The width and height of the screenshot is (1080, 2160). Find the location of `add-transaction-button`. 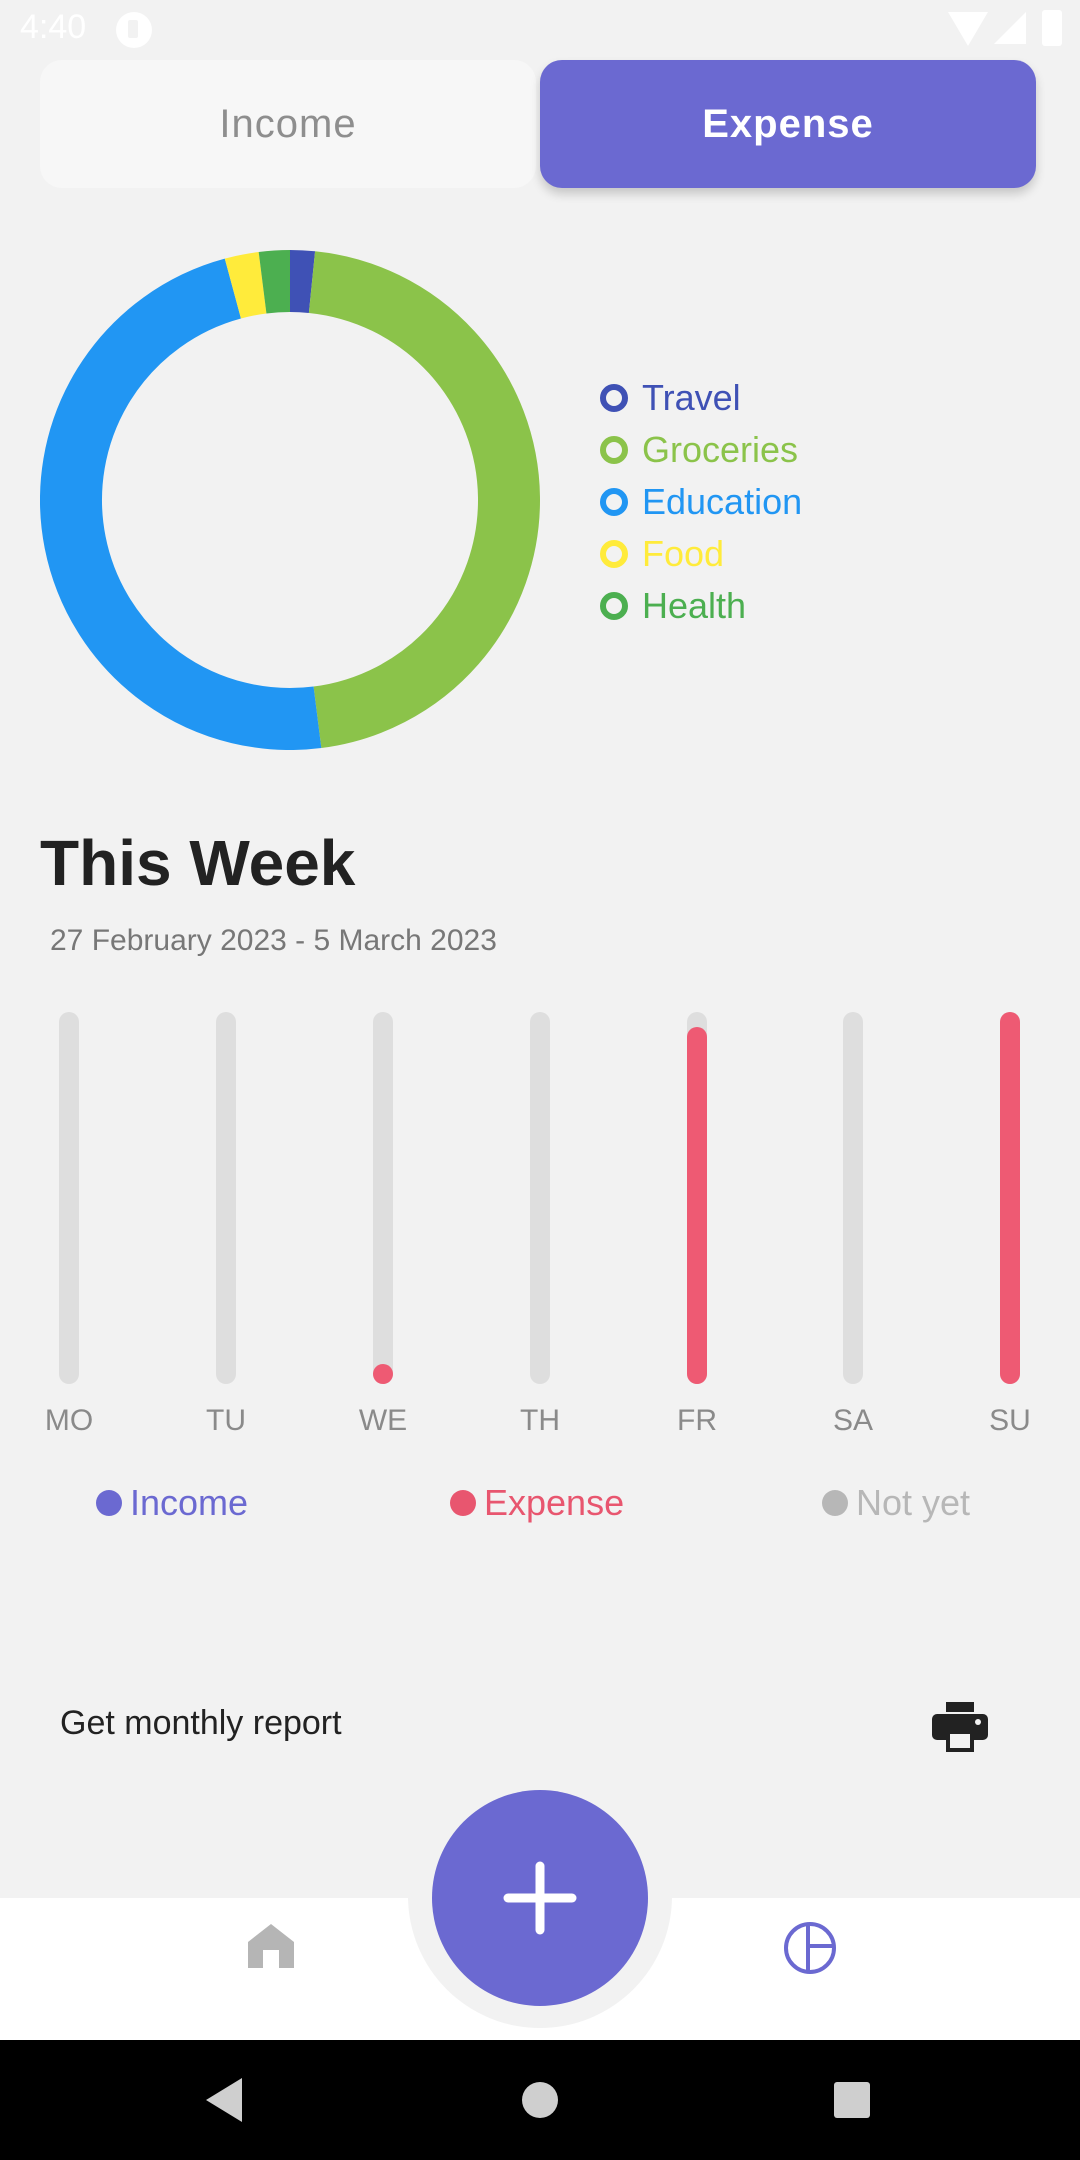

add-transaction-button is located at coordinates (540, 1898).